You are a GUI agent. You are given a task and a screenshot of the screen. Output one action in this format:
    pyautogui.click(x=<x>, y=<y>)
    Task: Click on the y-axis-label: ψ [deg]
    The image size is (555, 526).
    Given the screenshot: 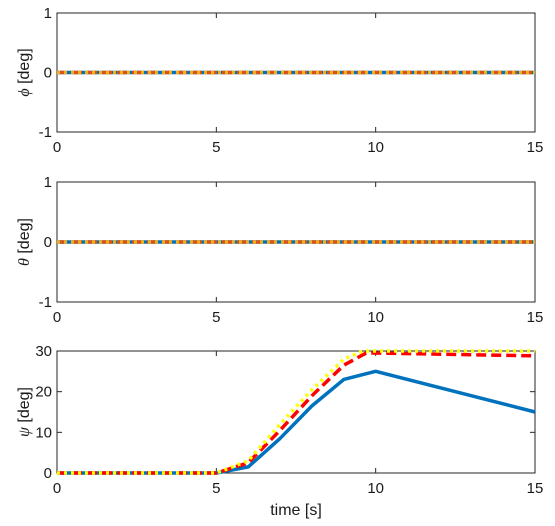 What is the action you would take?
    pyautogui.click(x=24, y=412)
    